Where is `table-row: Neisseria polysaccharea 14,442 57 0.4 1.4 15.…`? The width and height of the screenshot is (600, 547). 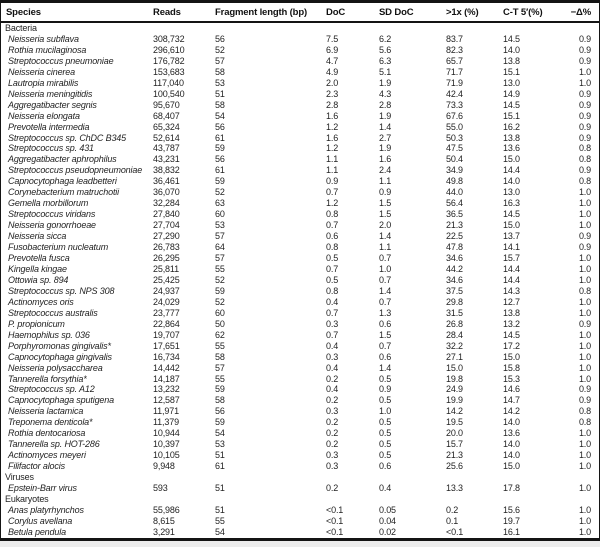
table-row: Neisseria polysaccharea 14,442 57 0.4 1.4 15.… is located at coordinates (300, 368).